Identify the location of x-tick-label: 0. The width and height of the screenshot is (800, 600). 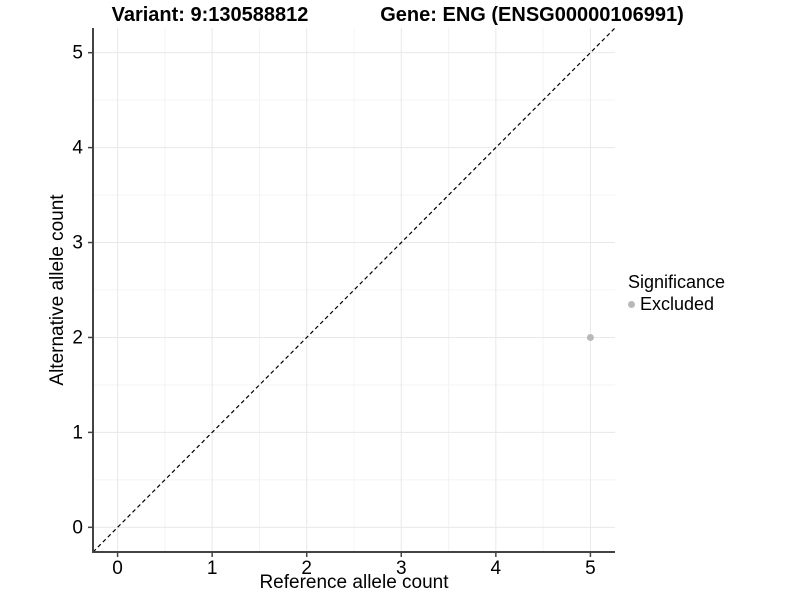
(117, 568).